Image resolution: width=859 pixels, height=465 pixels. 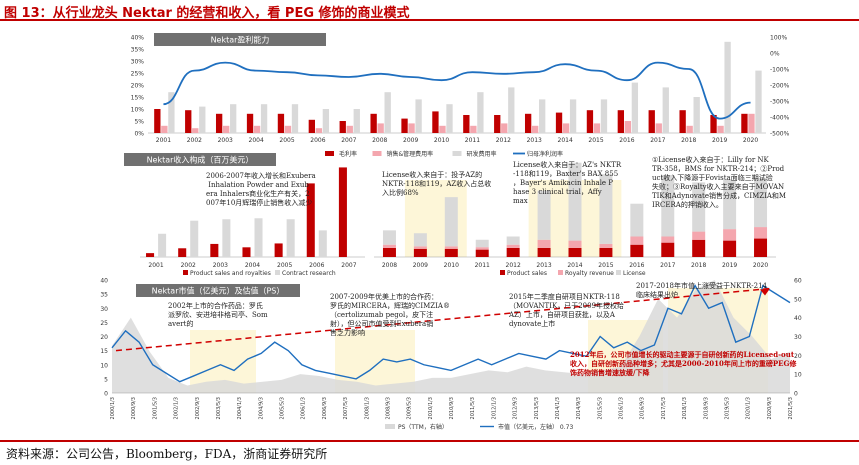 I want to click on source-note: 资料来源：公司公告，Bloomberg，FDA，浙商证券研究所, so click(x=167, y=454).